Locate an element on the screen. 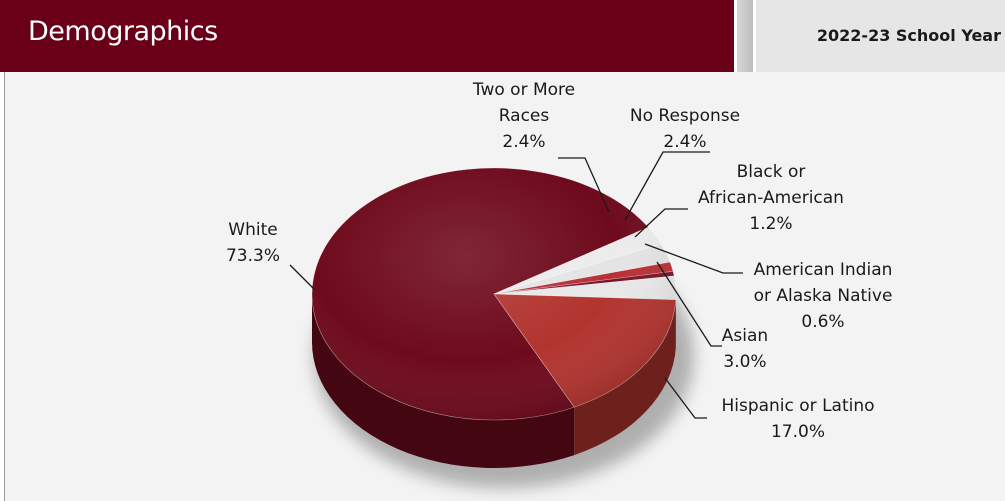 The width and height of the screenshot is (1005, 501). pie-label-value: 73.3% is located at coordinates (252, 256).